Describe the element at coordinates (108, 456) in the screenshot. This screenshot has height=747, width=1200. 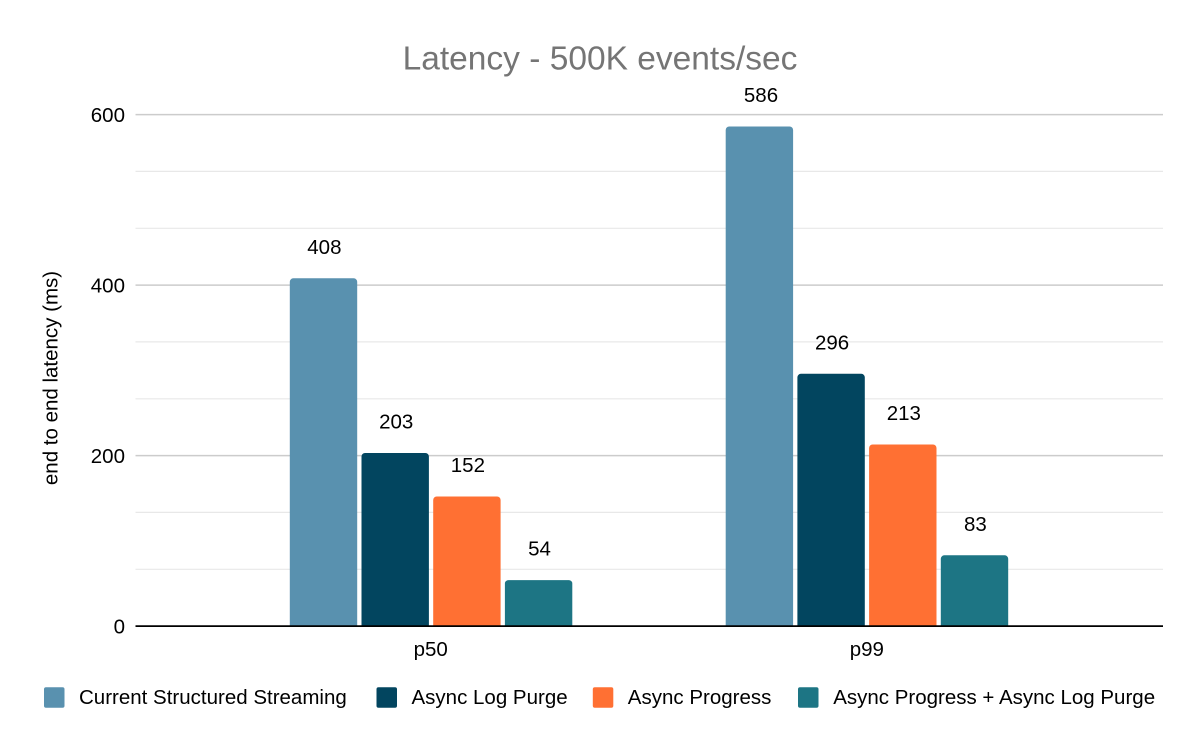
I see `svg-text: 200` at that location.